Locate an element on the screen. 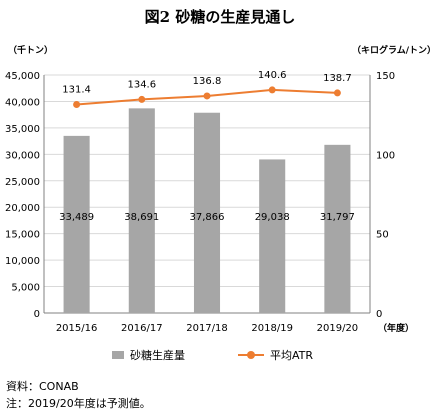 The image size is (440, 418). bar-value-label: 33,489 is located at coordinates (76, 217).